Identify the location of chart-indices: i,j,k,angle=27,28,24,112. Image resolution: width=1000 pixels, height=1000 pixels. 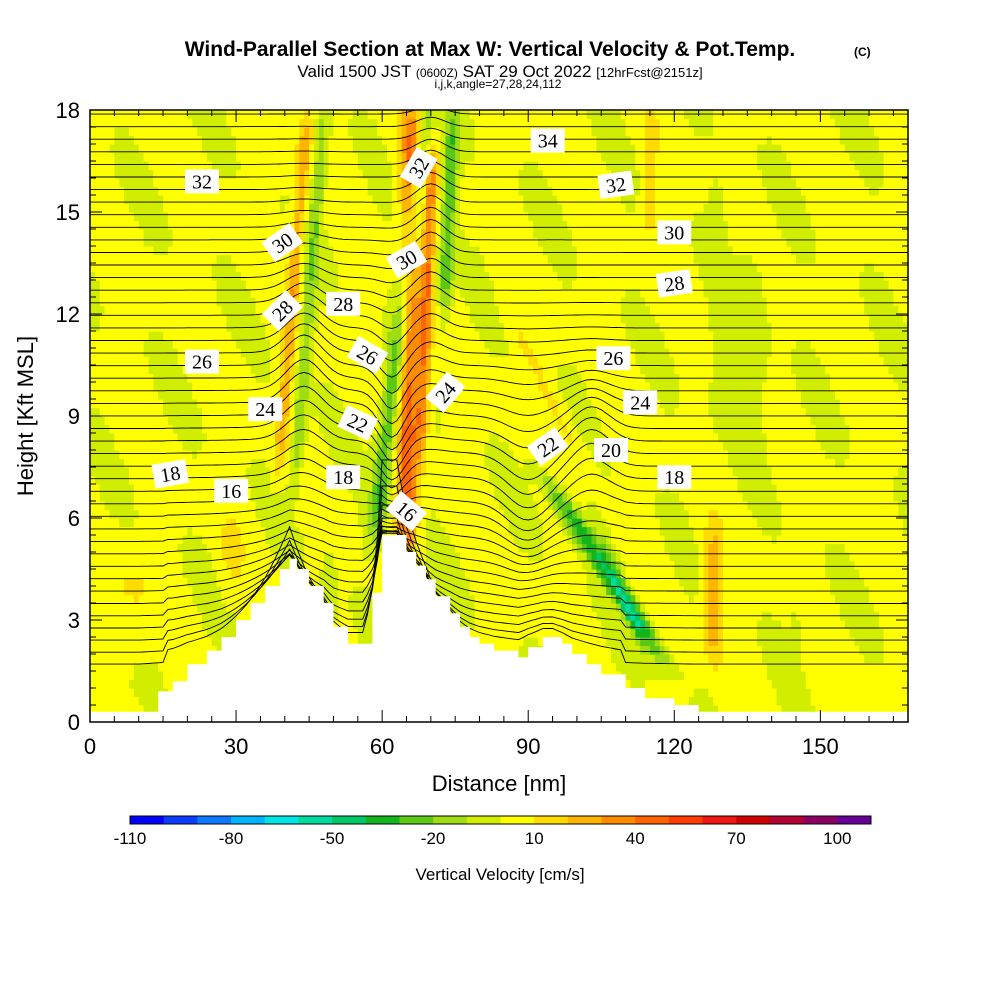
(498, 84).